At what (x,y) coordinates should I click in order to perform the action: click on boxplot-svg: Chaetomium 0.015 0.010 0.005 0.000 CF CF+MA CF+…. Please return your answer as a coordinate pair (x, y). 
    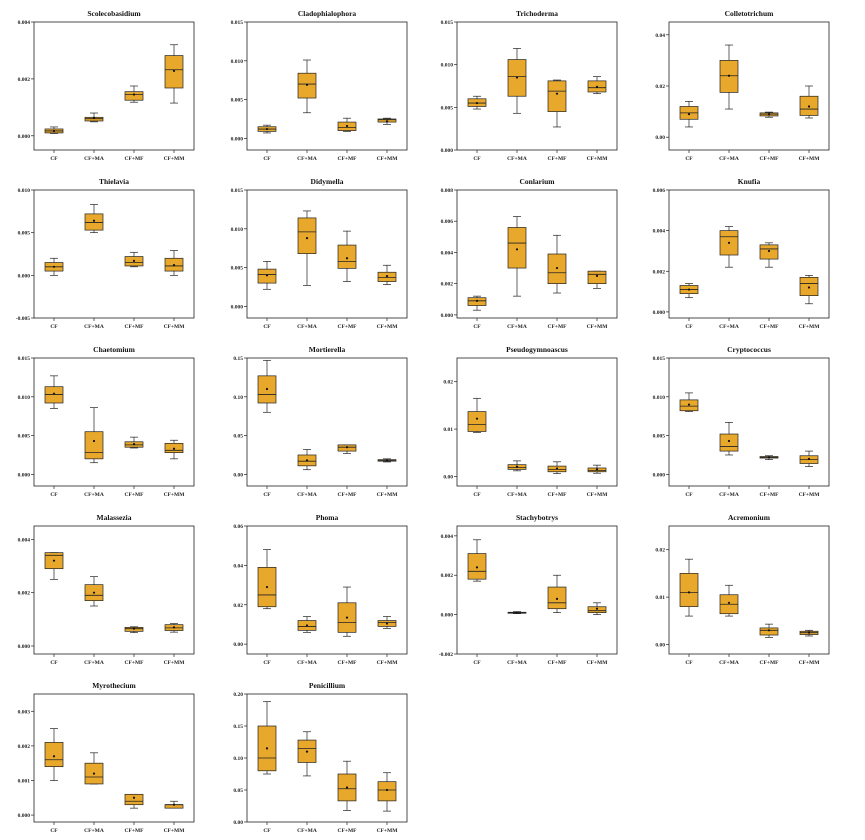
    Looking at the image, I should click on (106, 421).